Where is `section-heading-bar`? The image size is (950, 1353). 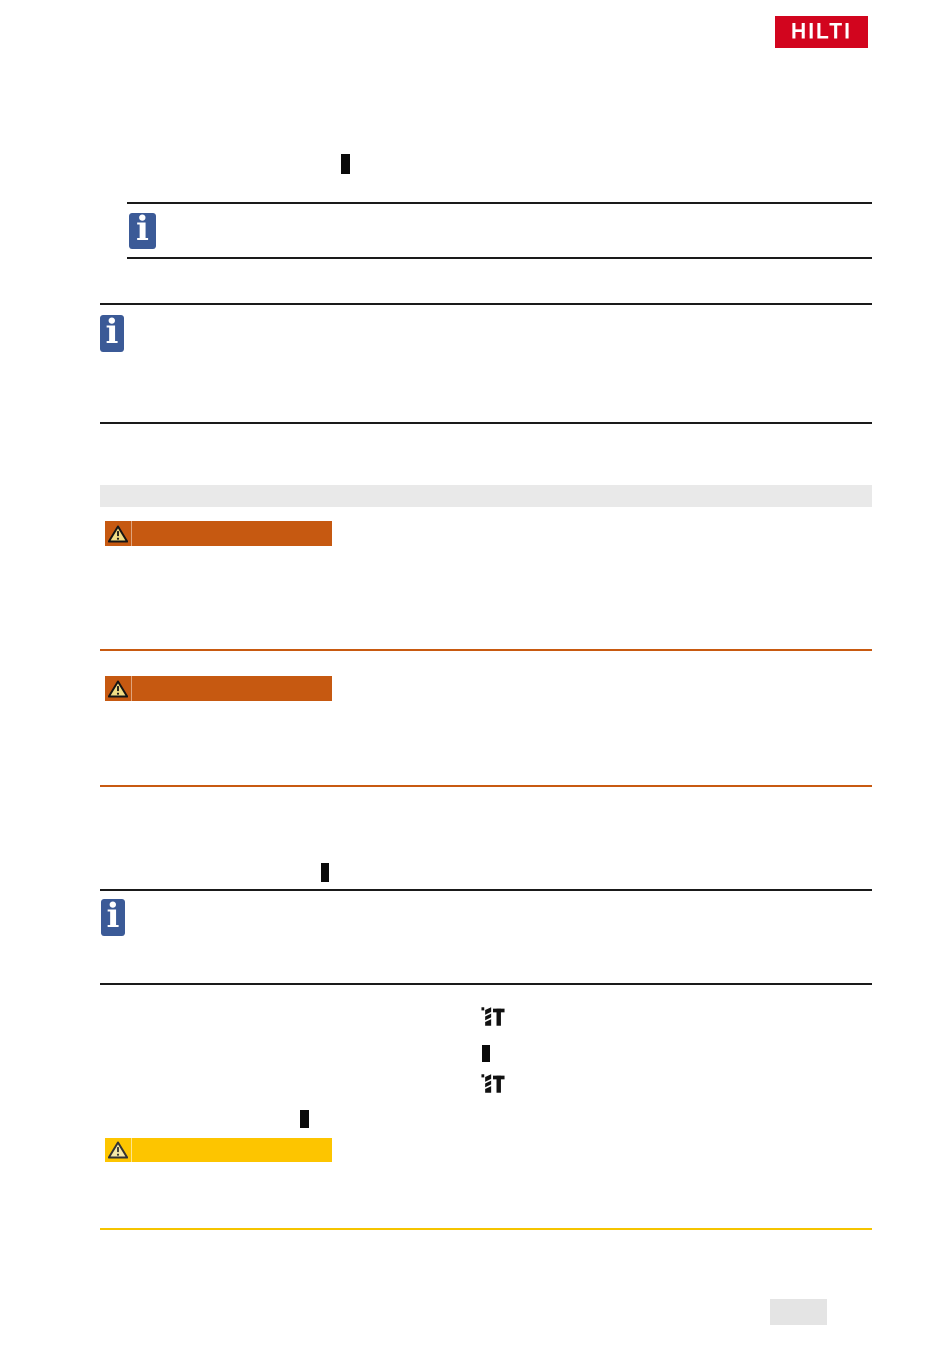
section-heading-bar is located at coordinates (486, 496).